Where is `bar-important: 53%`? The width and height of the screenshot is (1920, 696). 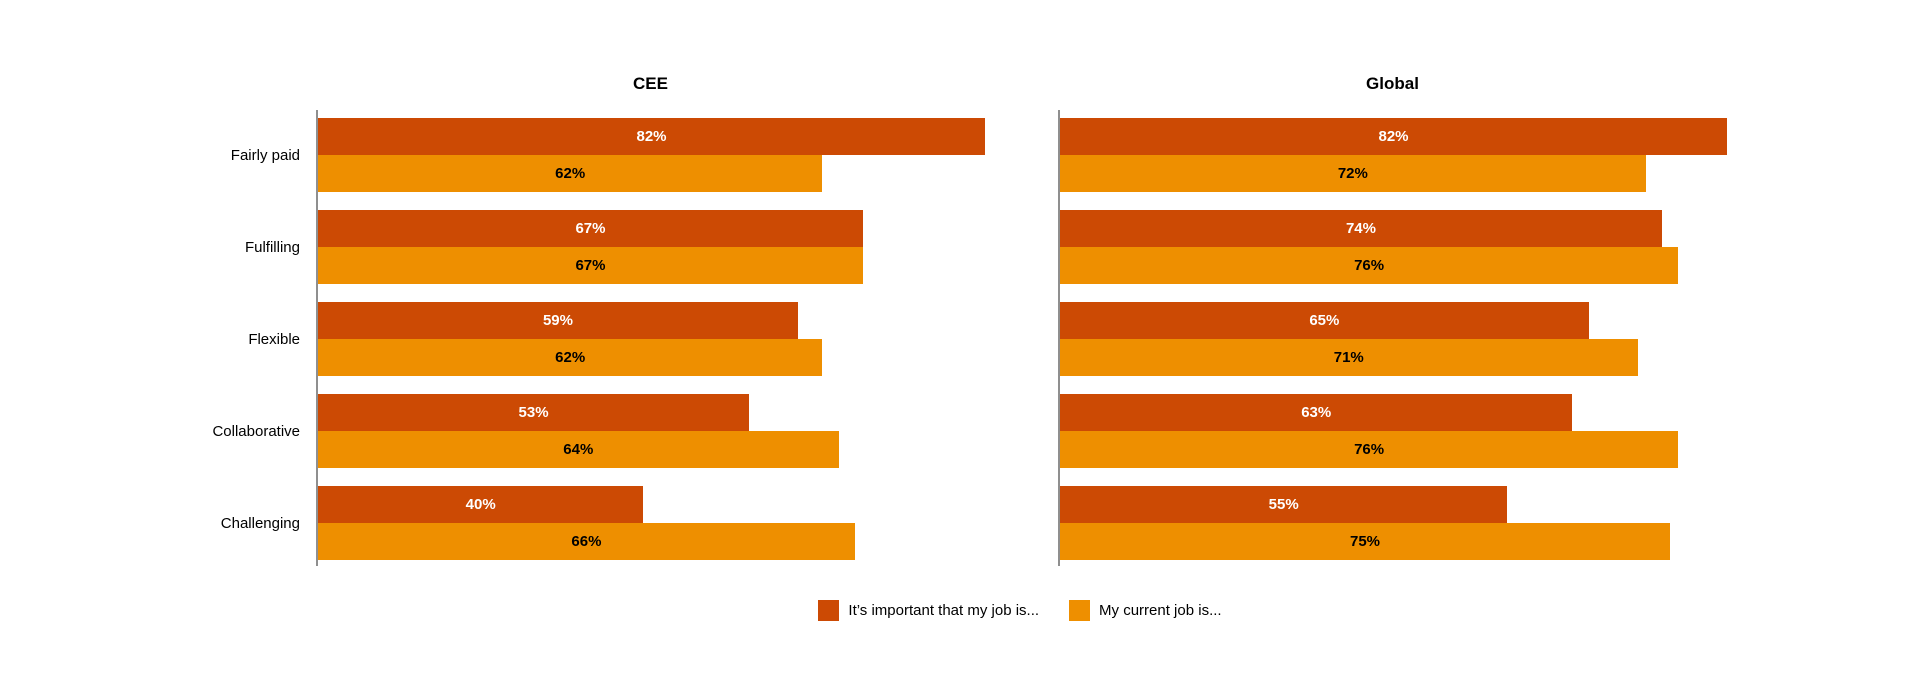 bar-important: 53% is located at coordinates (534, 412).